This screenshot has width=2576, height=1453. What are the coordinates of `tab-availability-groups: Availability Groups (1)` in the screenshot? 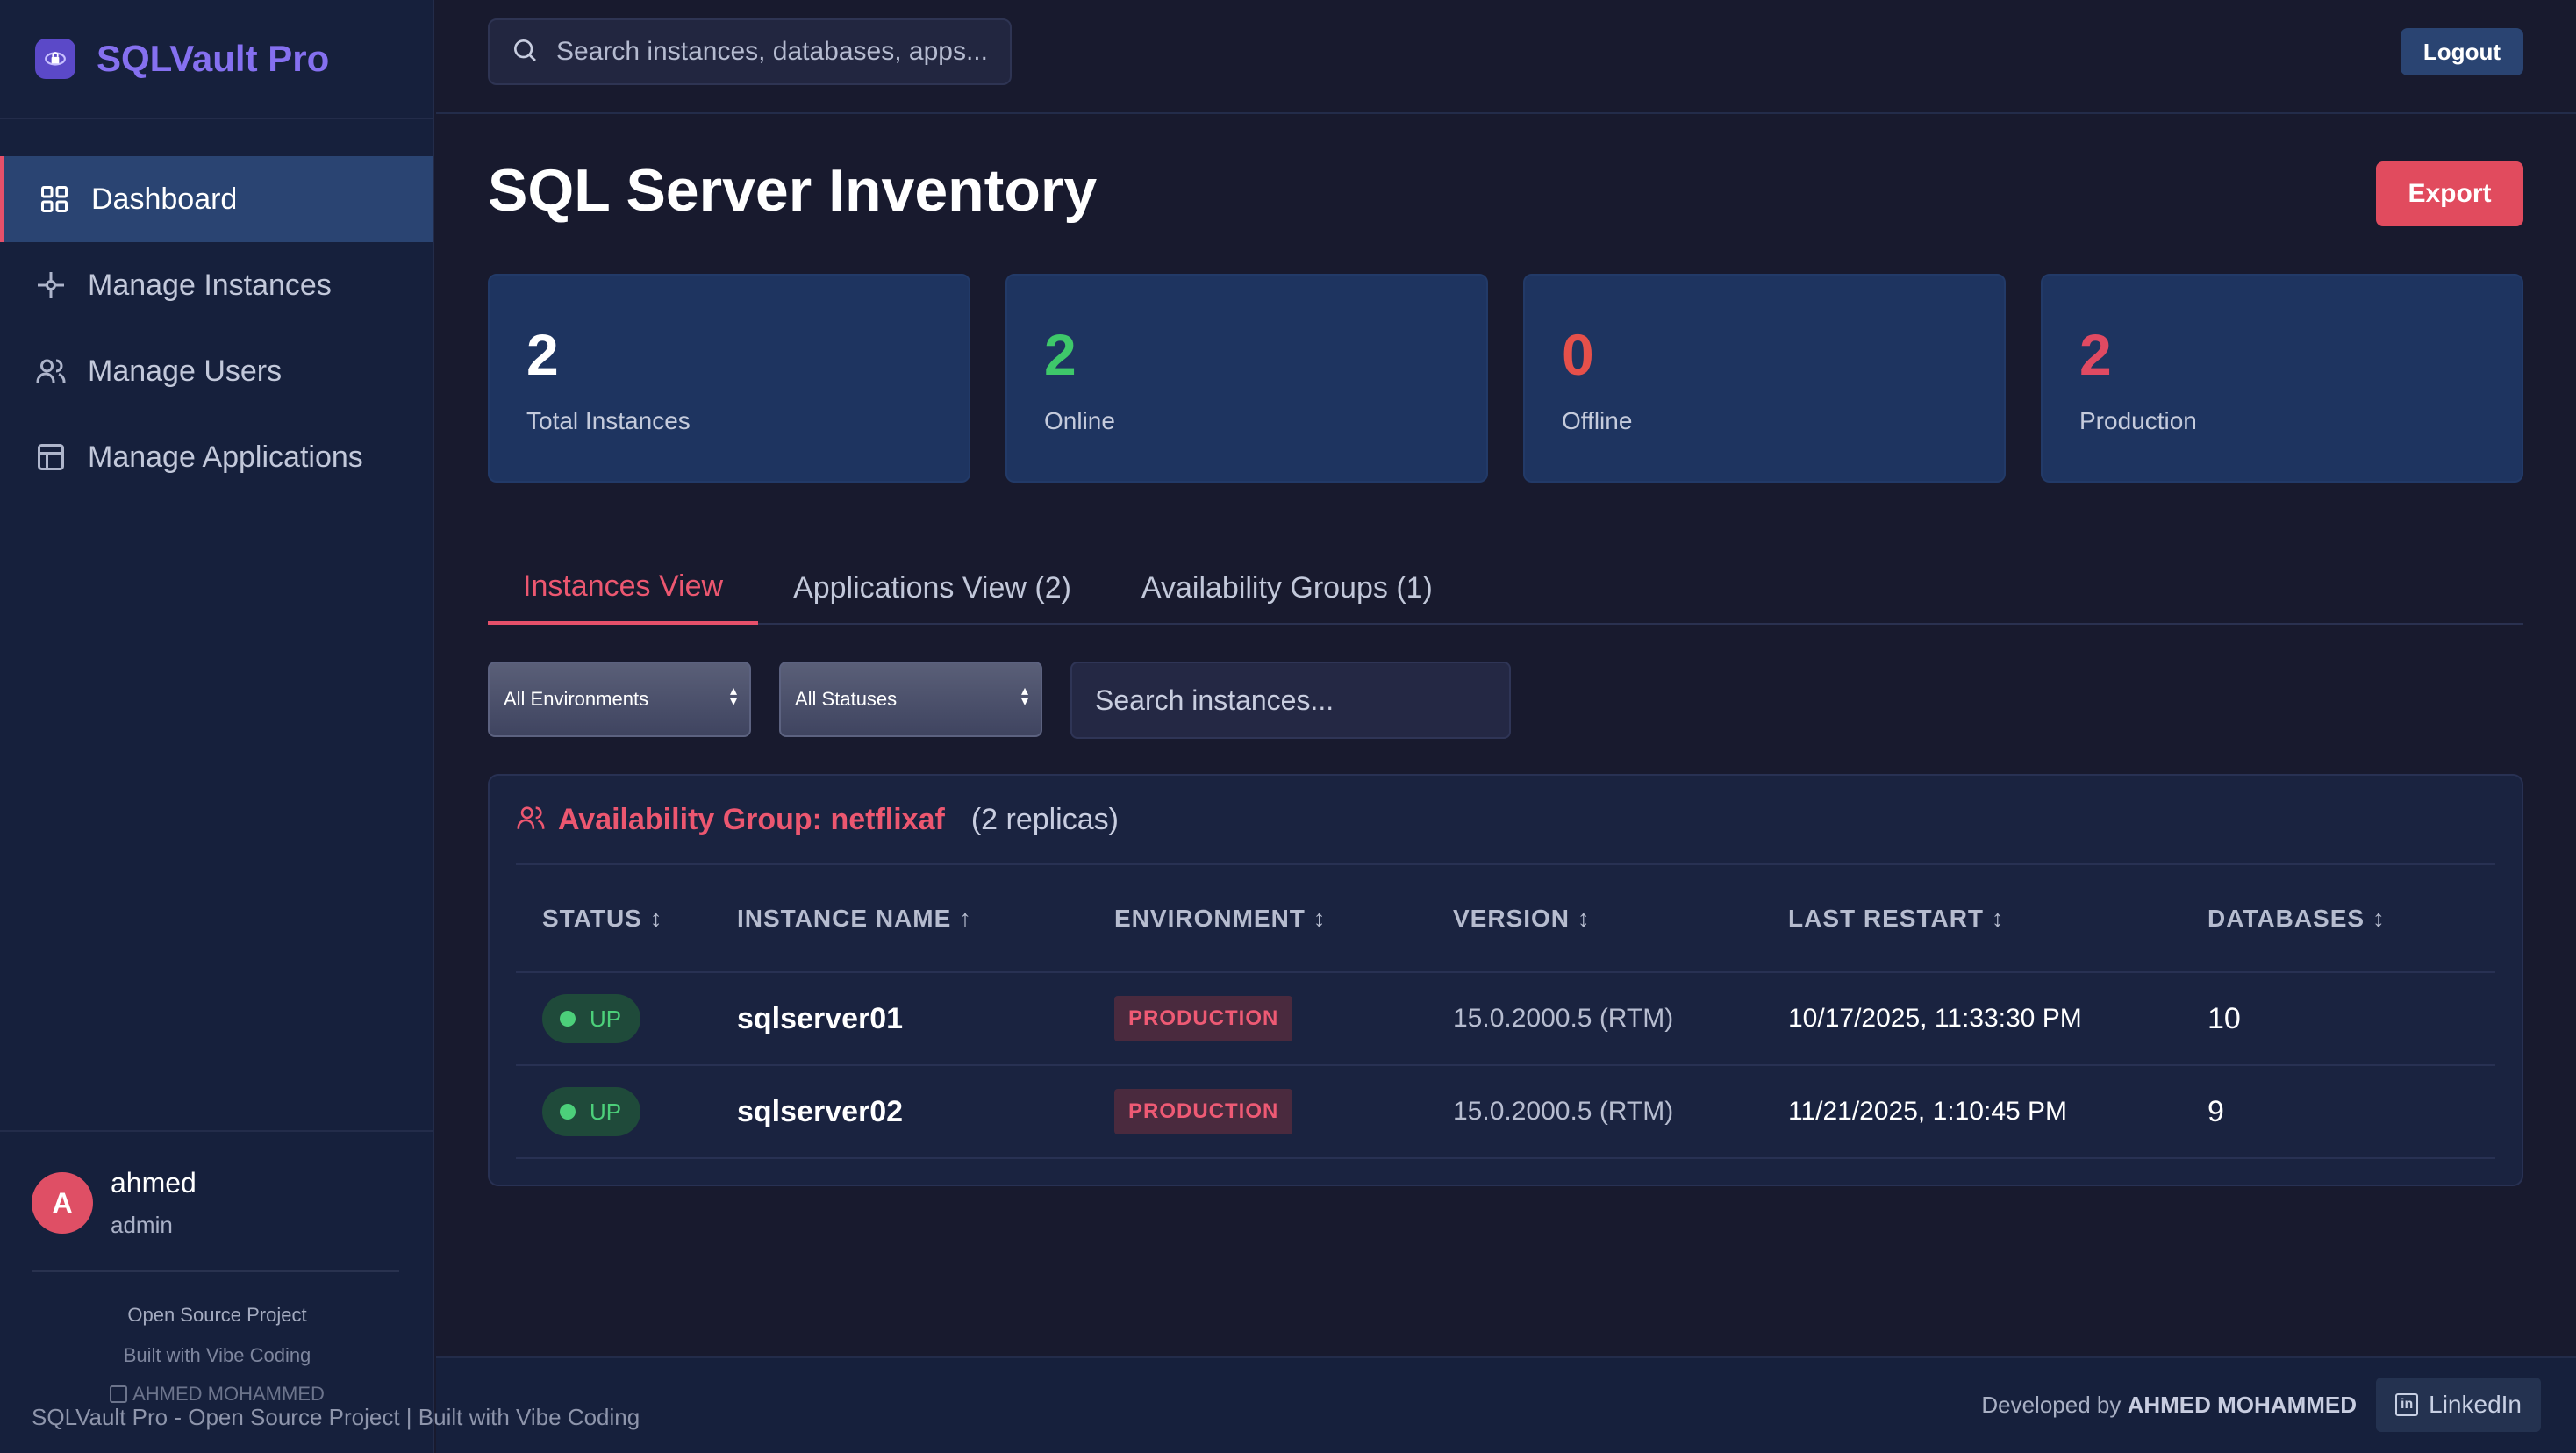 It's located at (1287, 587).